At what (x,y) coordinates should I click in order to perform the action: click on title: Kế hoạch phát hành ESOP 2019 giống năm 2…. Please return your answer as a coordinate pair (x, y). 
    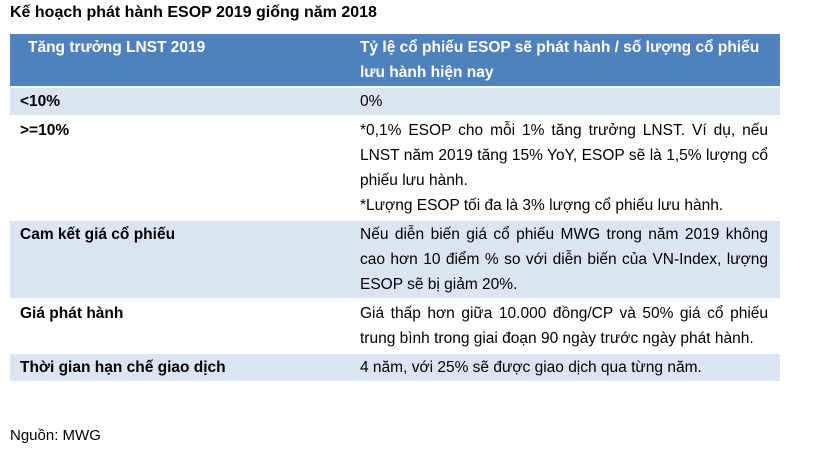
    Looking at the image, I should click on (193, 12).